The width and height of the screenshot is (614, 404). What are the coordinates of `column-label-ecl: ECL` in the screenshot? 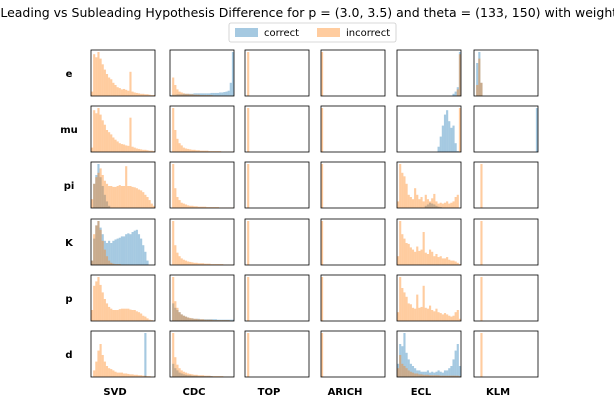 It's located at (421, 392).